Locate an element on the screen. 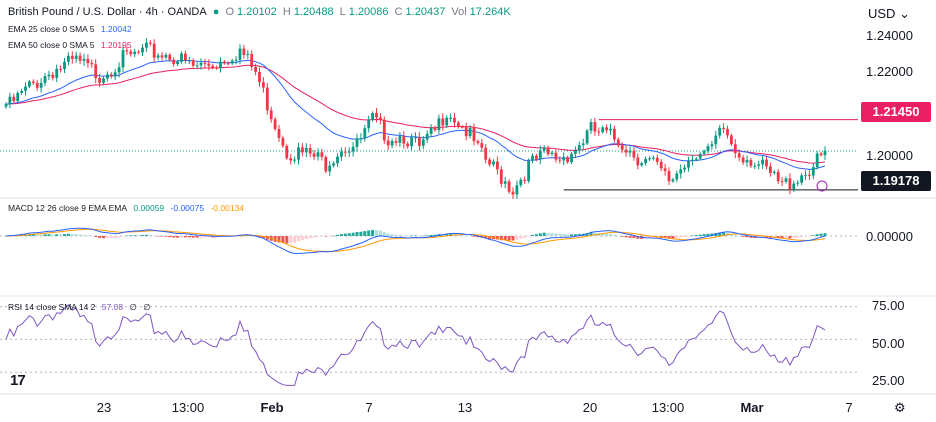  rsi-legend: RSI 14 close SMA 14 2 57.08 ∅ ∅ is located at coordinates (81, 307).